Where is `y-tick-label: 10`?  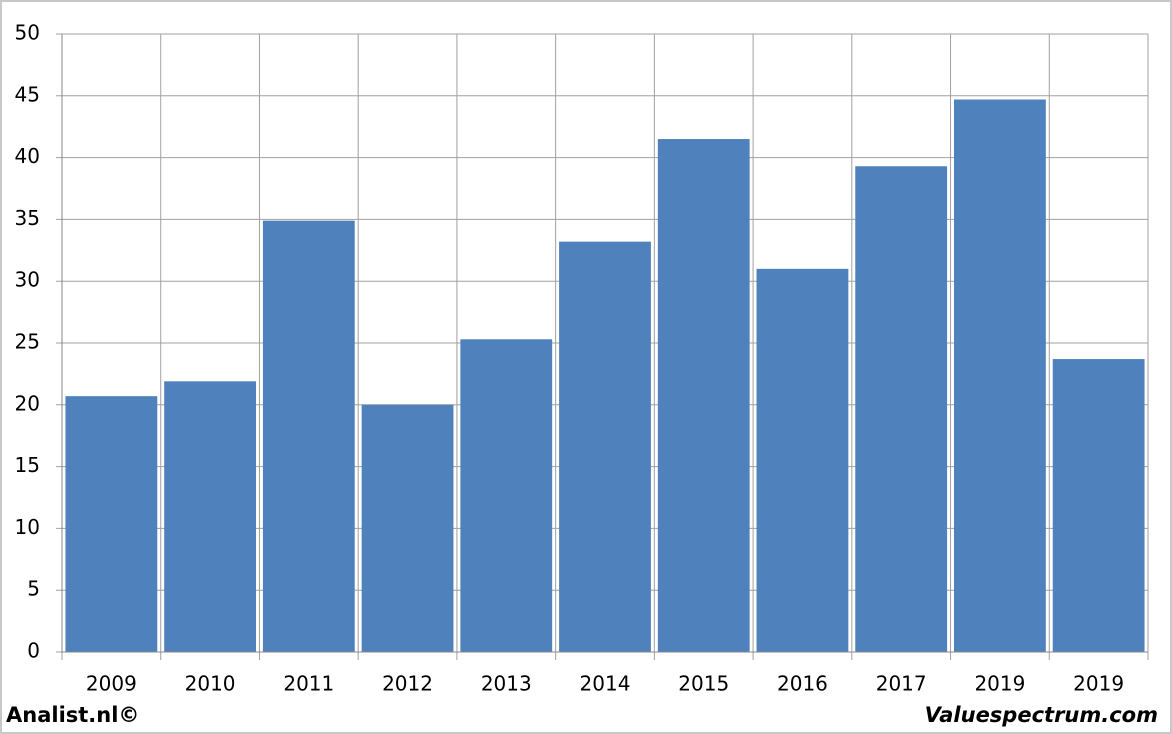
y-tick-label: 10 is located at coordinates (27, 527).